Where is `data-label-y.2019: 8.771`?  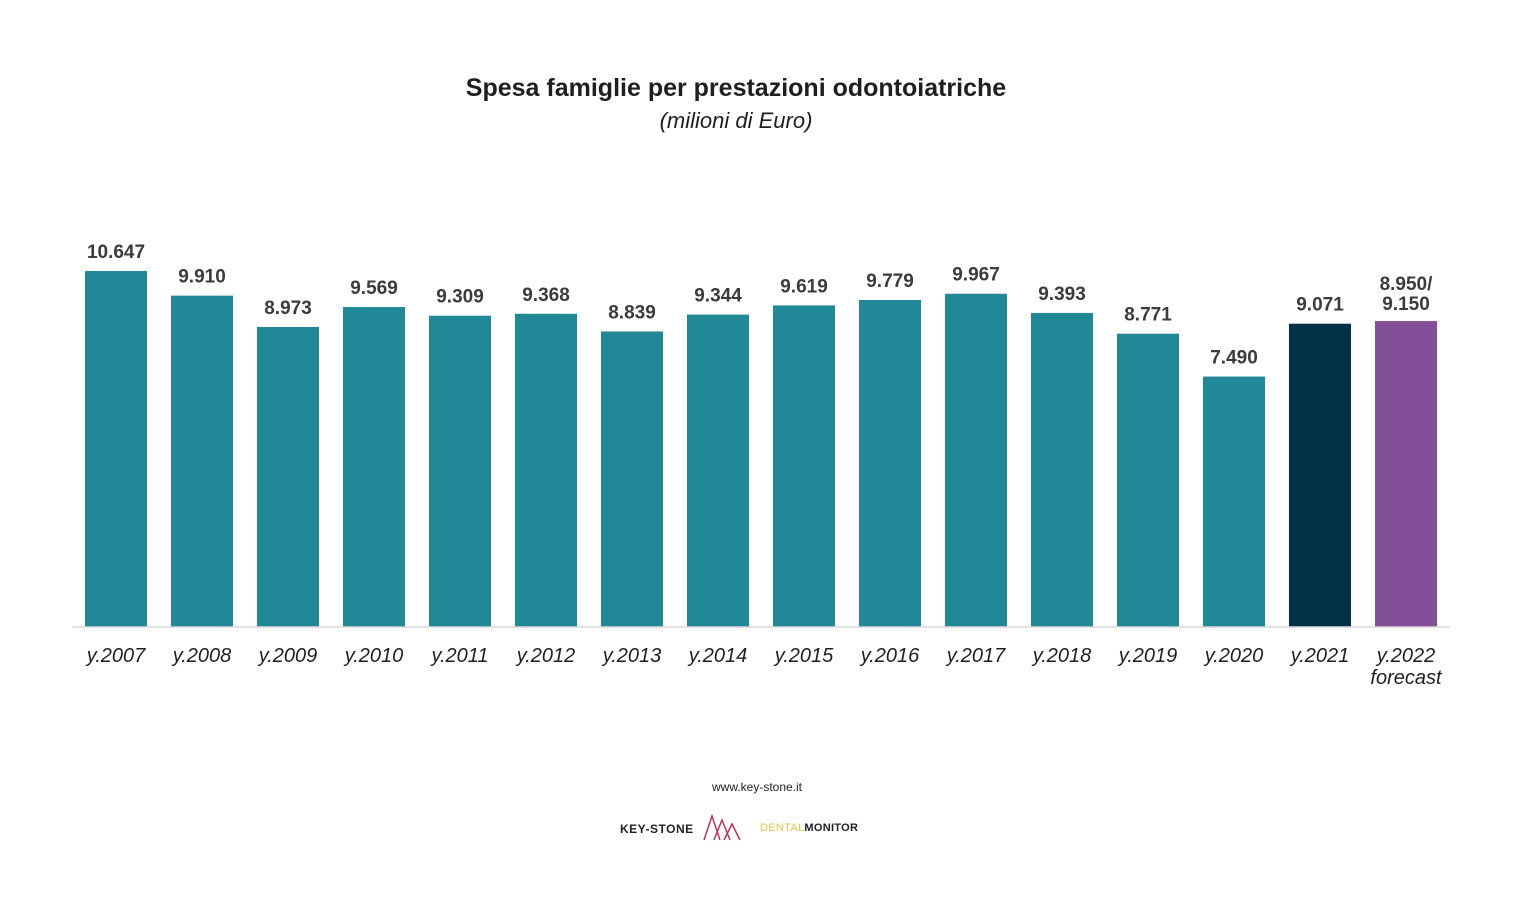
data-label-y.2019: 8.771 is located at coordinates (1148, 315).